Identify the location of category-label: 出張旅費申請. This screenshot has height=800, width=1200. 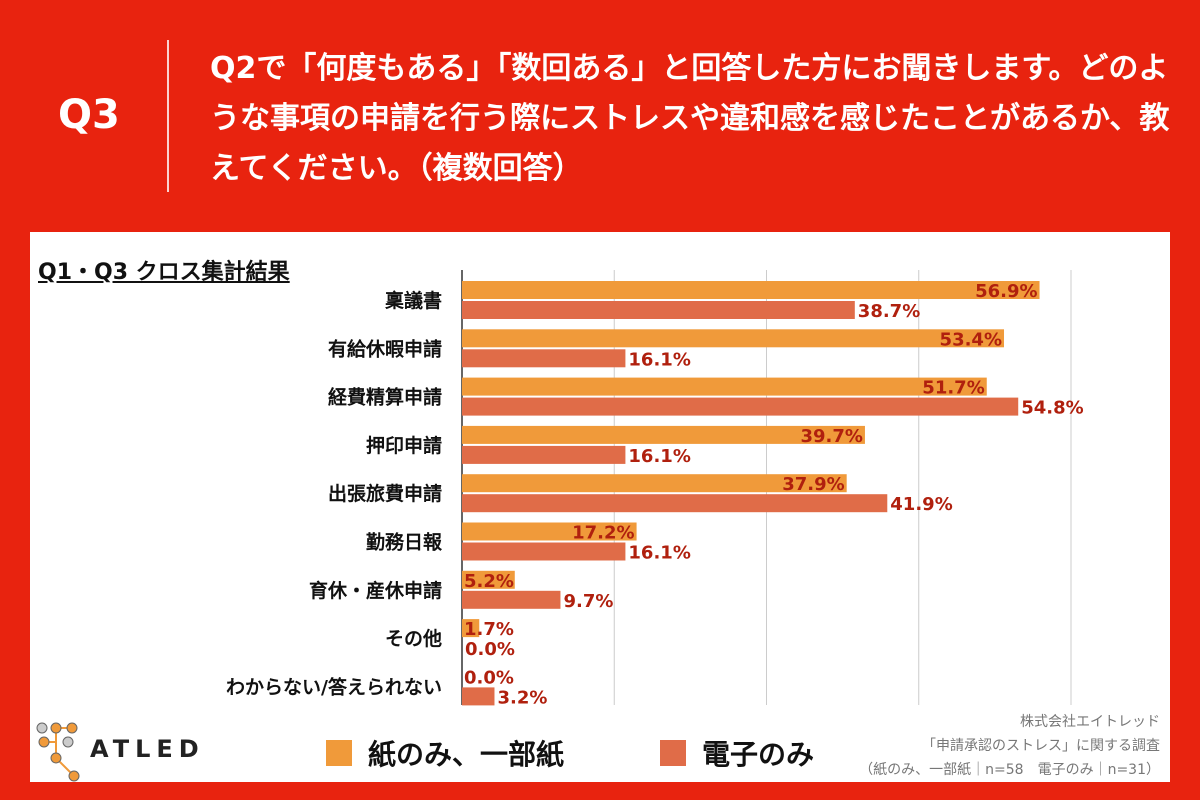
(385, 493).